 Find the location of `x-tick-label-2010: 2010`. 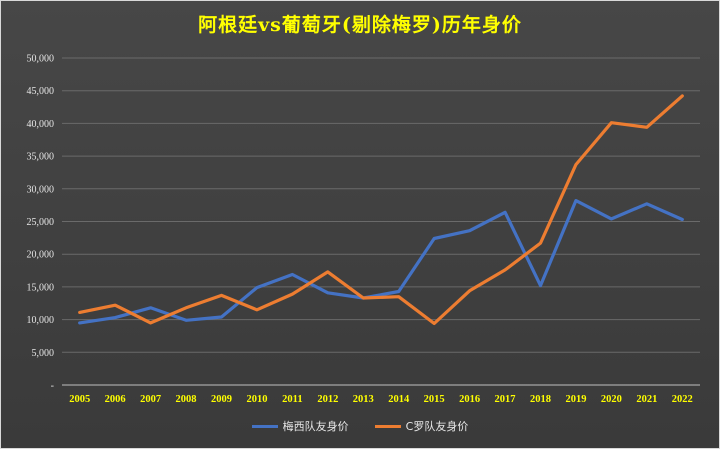

x-tick-label-2010: 2010 is located at coordinates (256, 399).